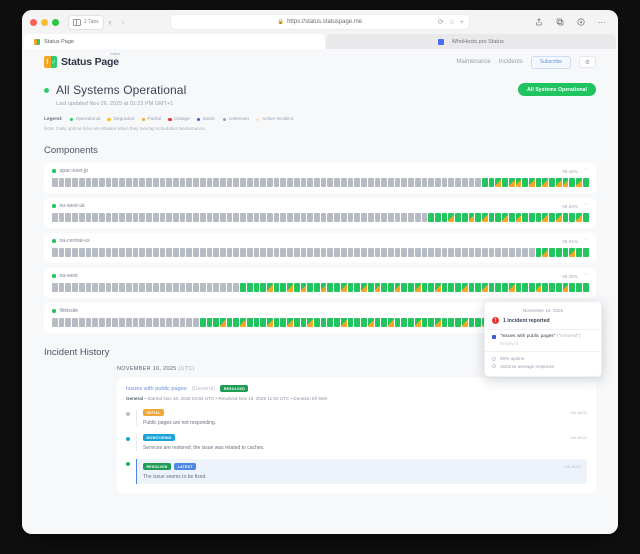 Image resolution: width=640 pixels, height=554 pixels. What do you see at coordinates (585, 276) in the screenshot?
I see `chevron-up-icon: ⌃` at bounding box center [585, 276].